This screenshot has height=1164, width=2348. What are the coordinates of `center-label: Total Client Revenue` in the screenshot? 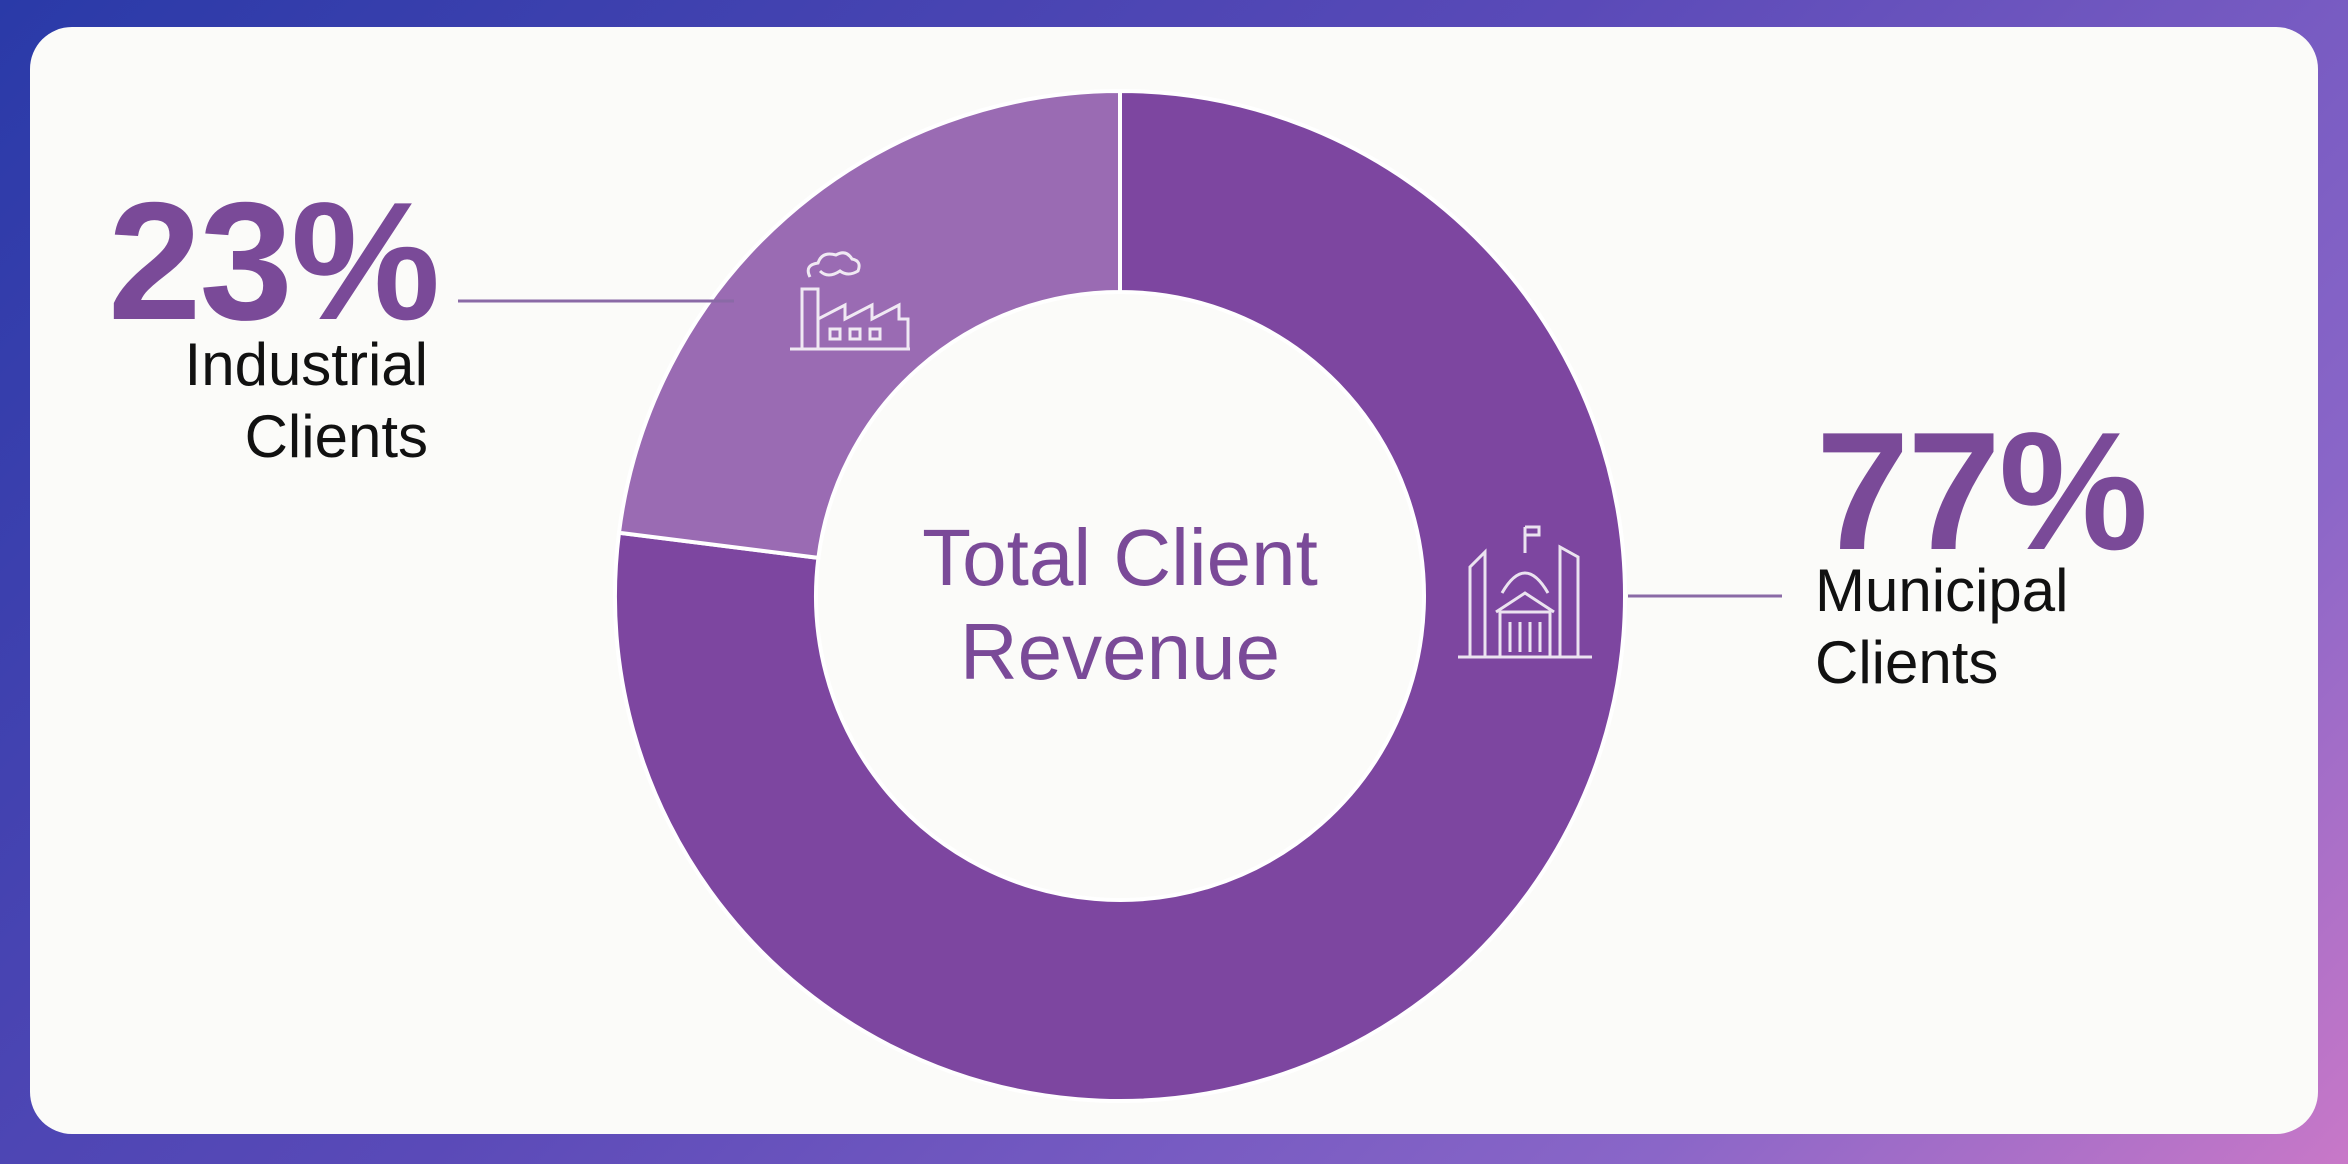 It's located at (1120, 604).